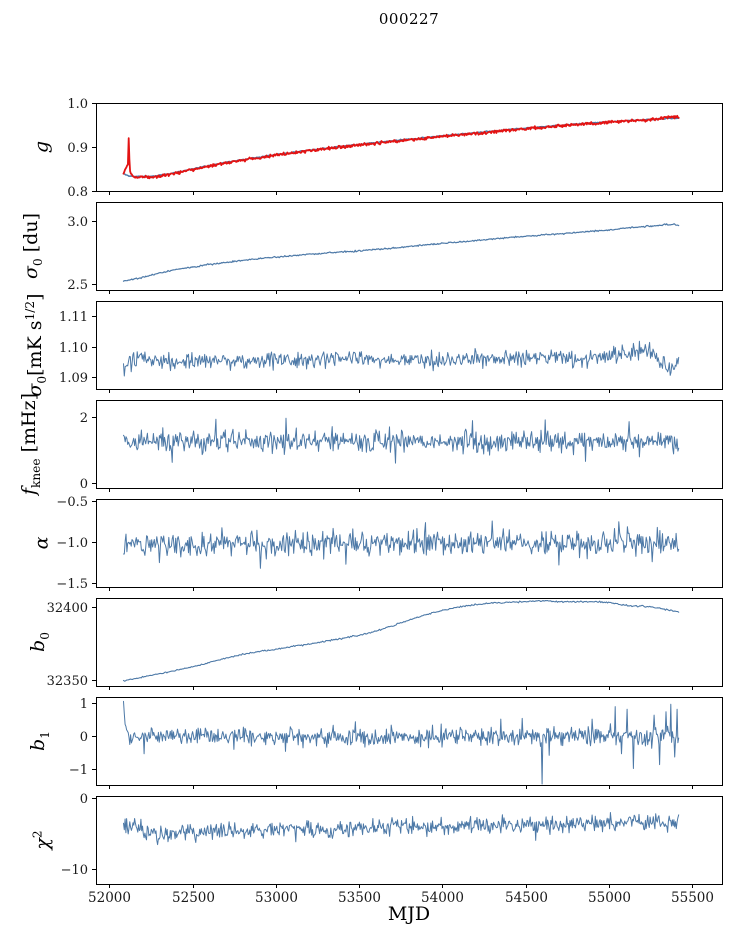 This screenshot has height=944, width=729. I want to click on y-tick-label: 1.09, so click(73, 378).